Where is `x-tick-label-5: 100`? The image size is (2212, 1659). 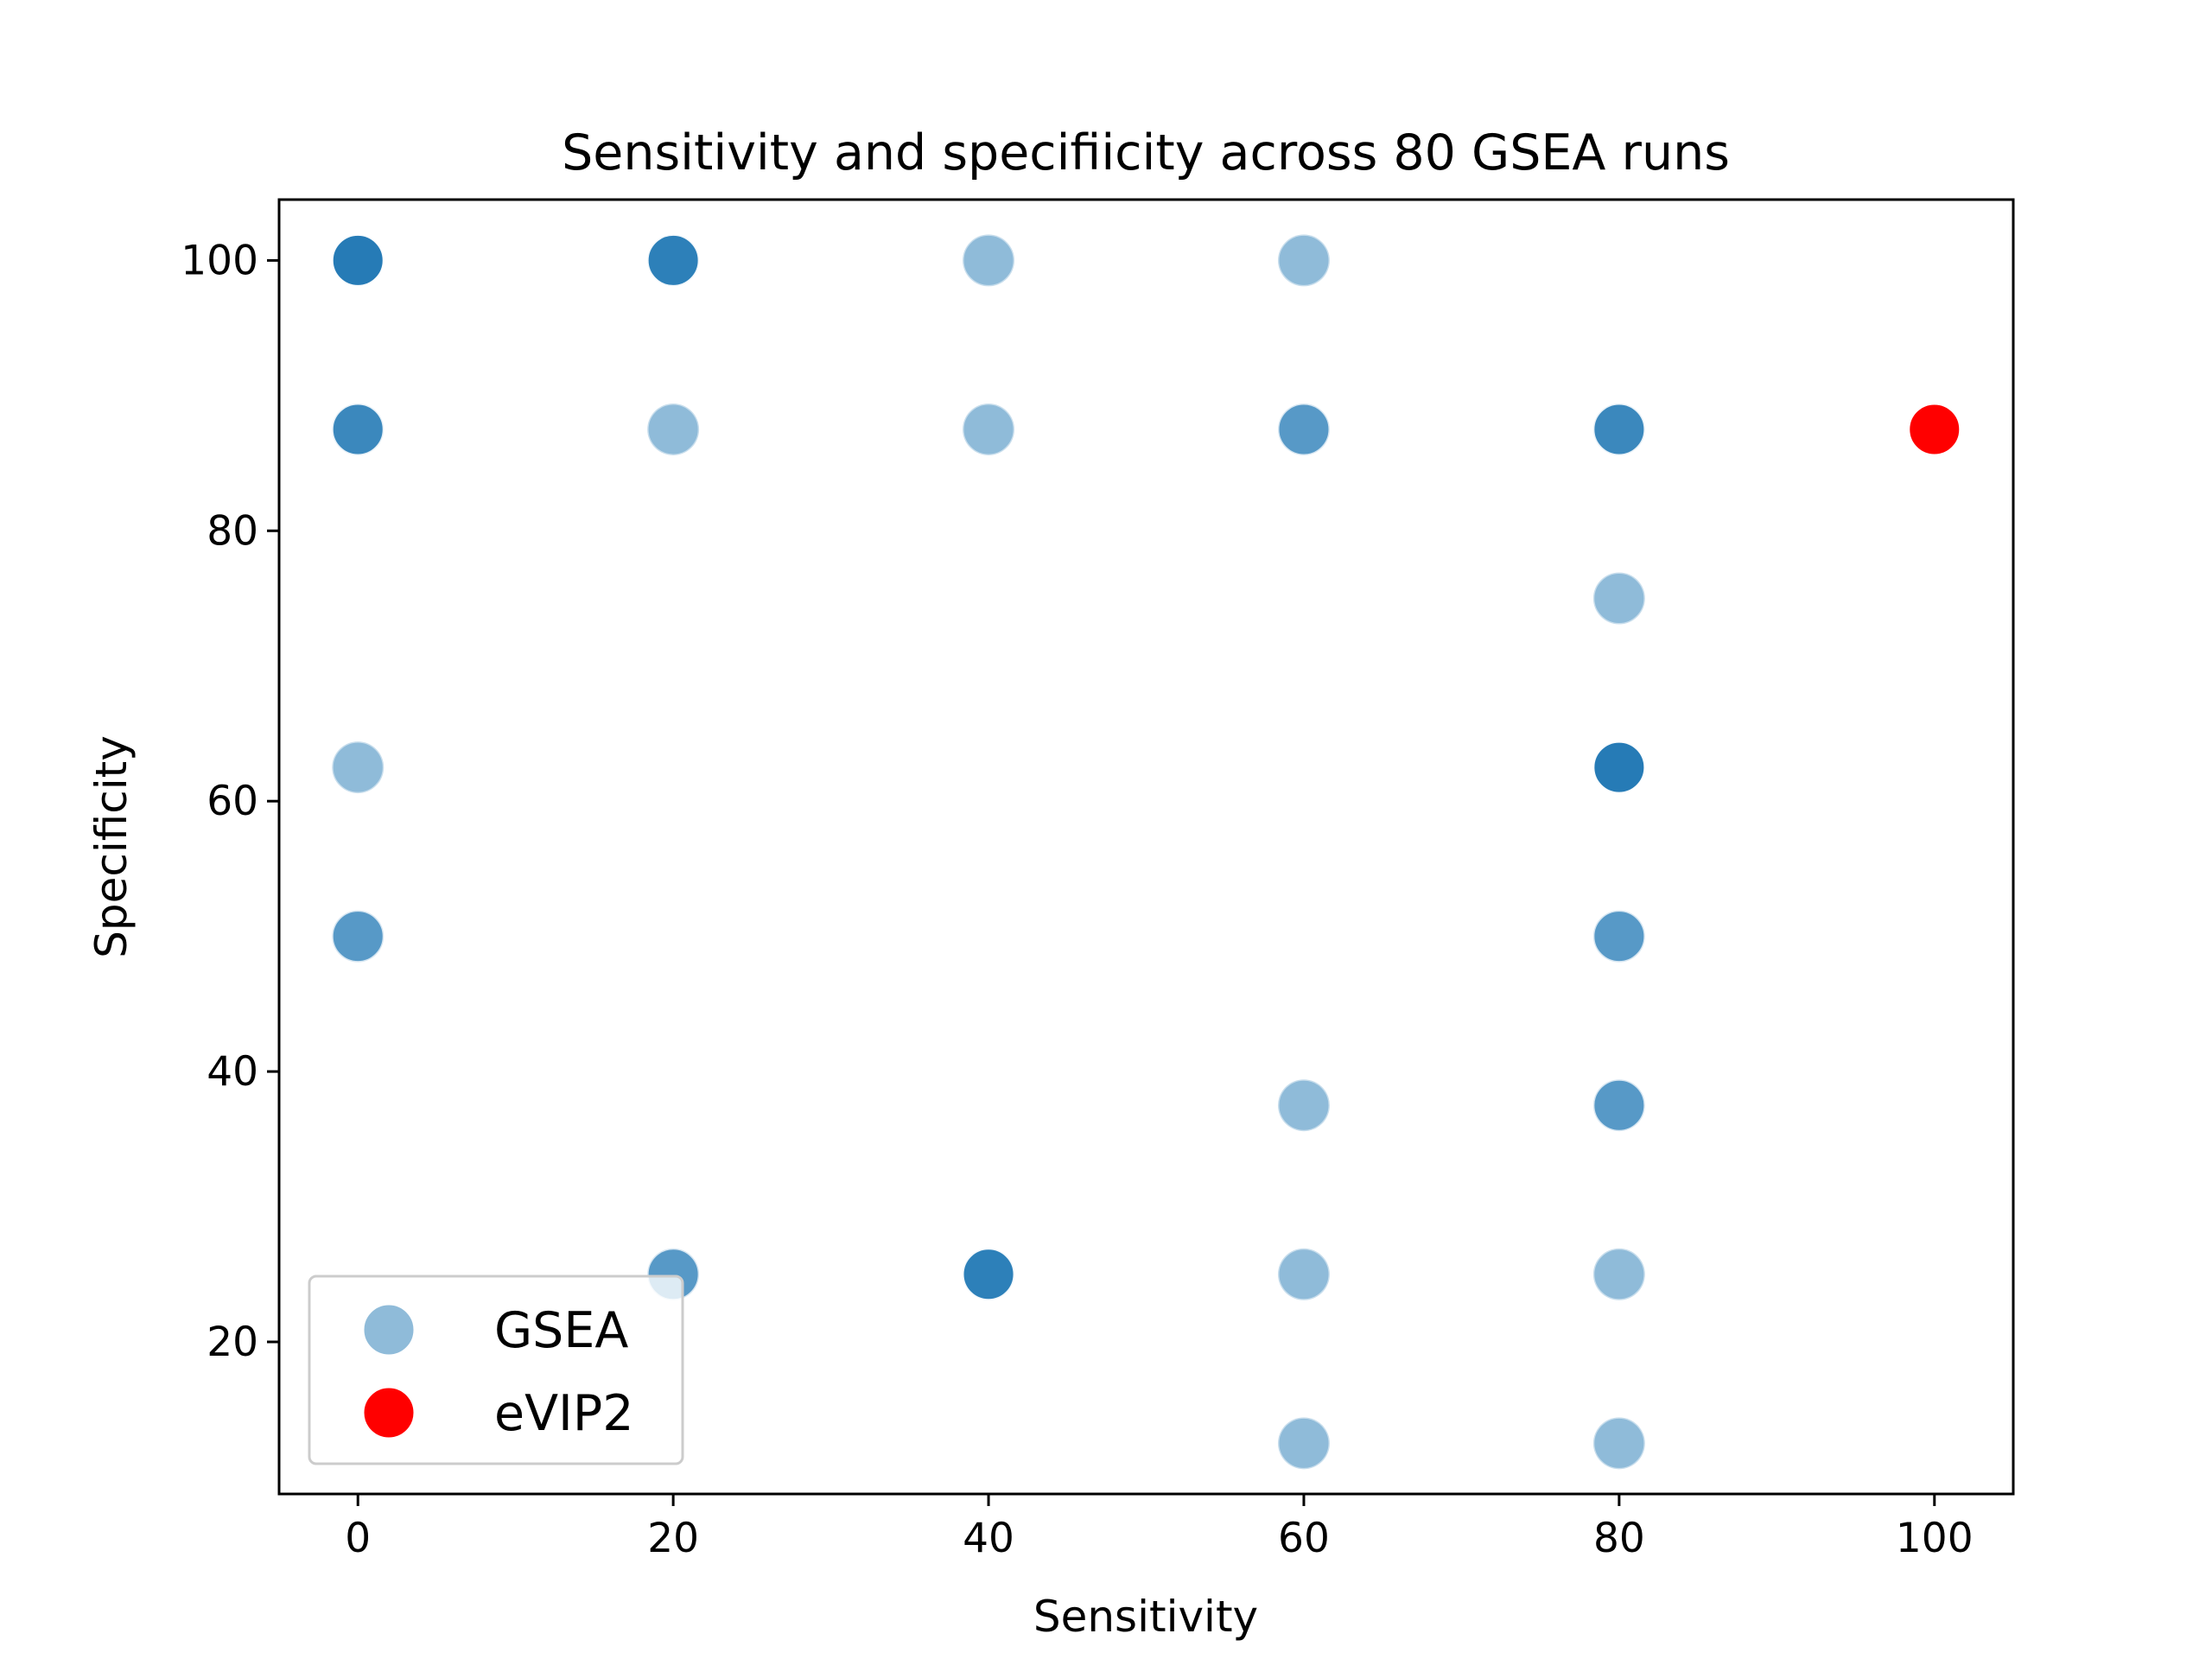 x-tick-label-5: 100 is located at coordinates (1935, 1538).